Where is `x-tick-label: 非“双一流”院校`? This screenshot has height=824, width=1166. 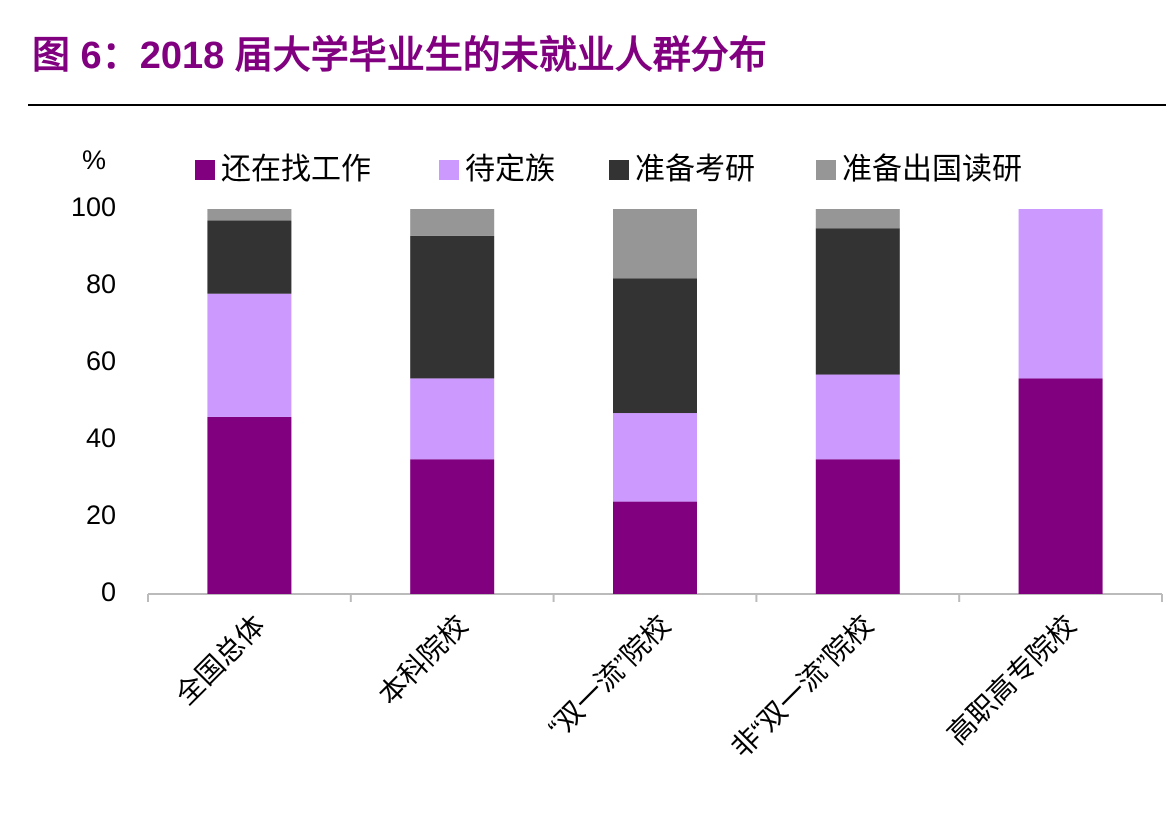
x-tick-label: 非“双一流”院校 is located at coordinates (802, 687).